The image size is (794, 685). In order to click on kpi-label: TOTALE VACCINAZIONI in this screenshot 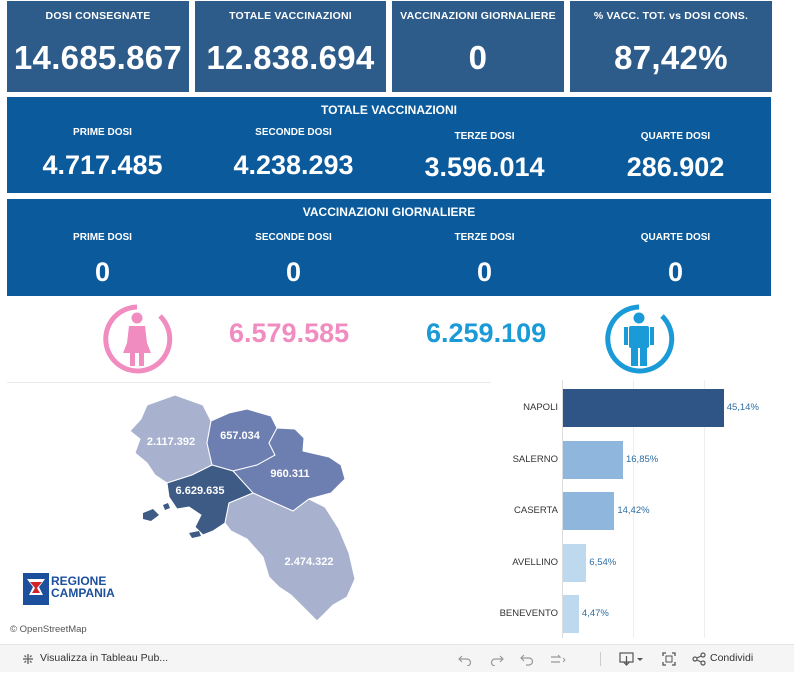, I will do `click(290, 16)`.